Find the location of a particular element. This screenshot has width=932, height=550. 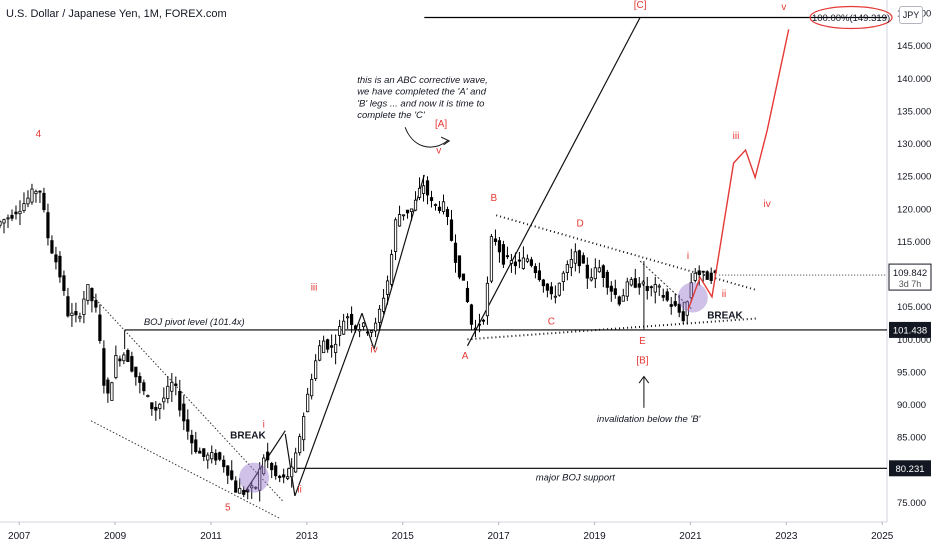

annotation-text: BREAK is located at coordinates (248, 435).